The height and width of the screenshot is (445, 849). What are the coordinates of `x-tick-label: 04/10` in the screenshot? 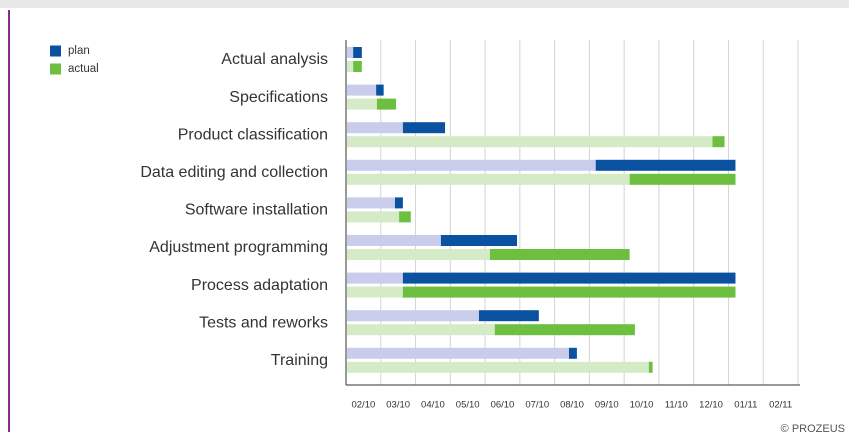 It's located at (433, 405).